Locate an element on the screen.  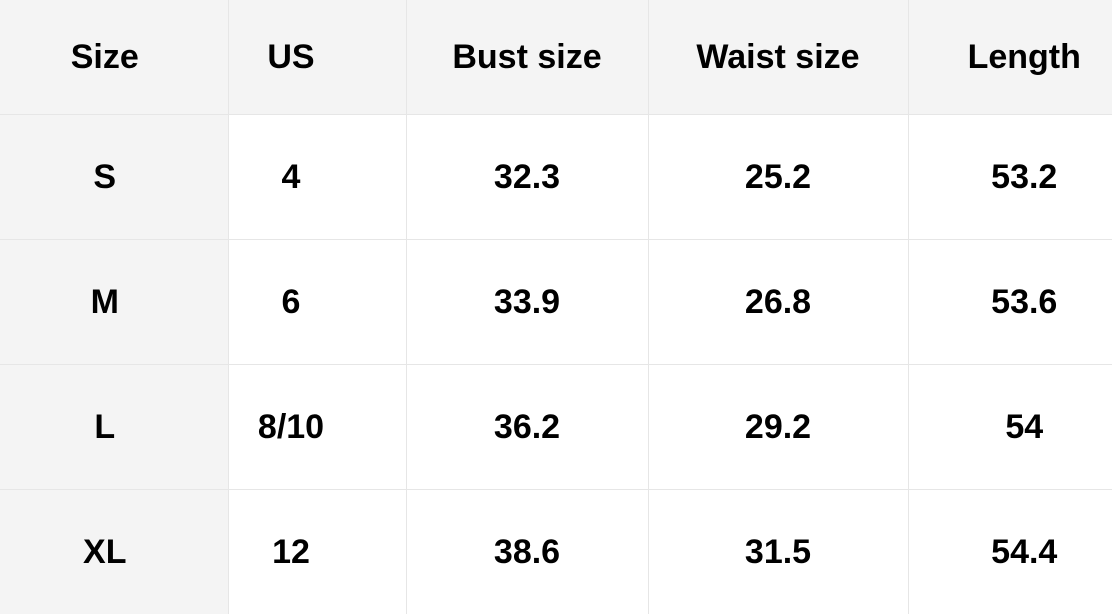
cell-us: 12 is located at coordinates (317, 552).